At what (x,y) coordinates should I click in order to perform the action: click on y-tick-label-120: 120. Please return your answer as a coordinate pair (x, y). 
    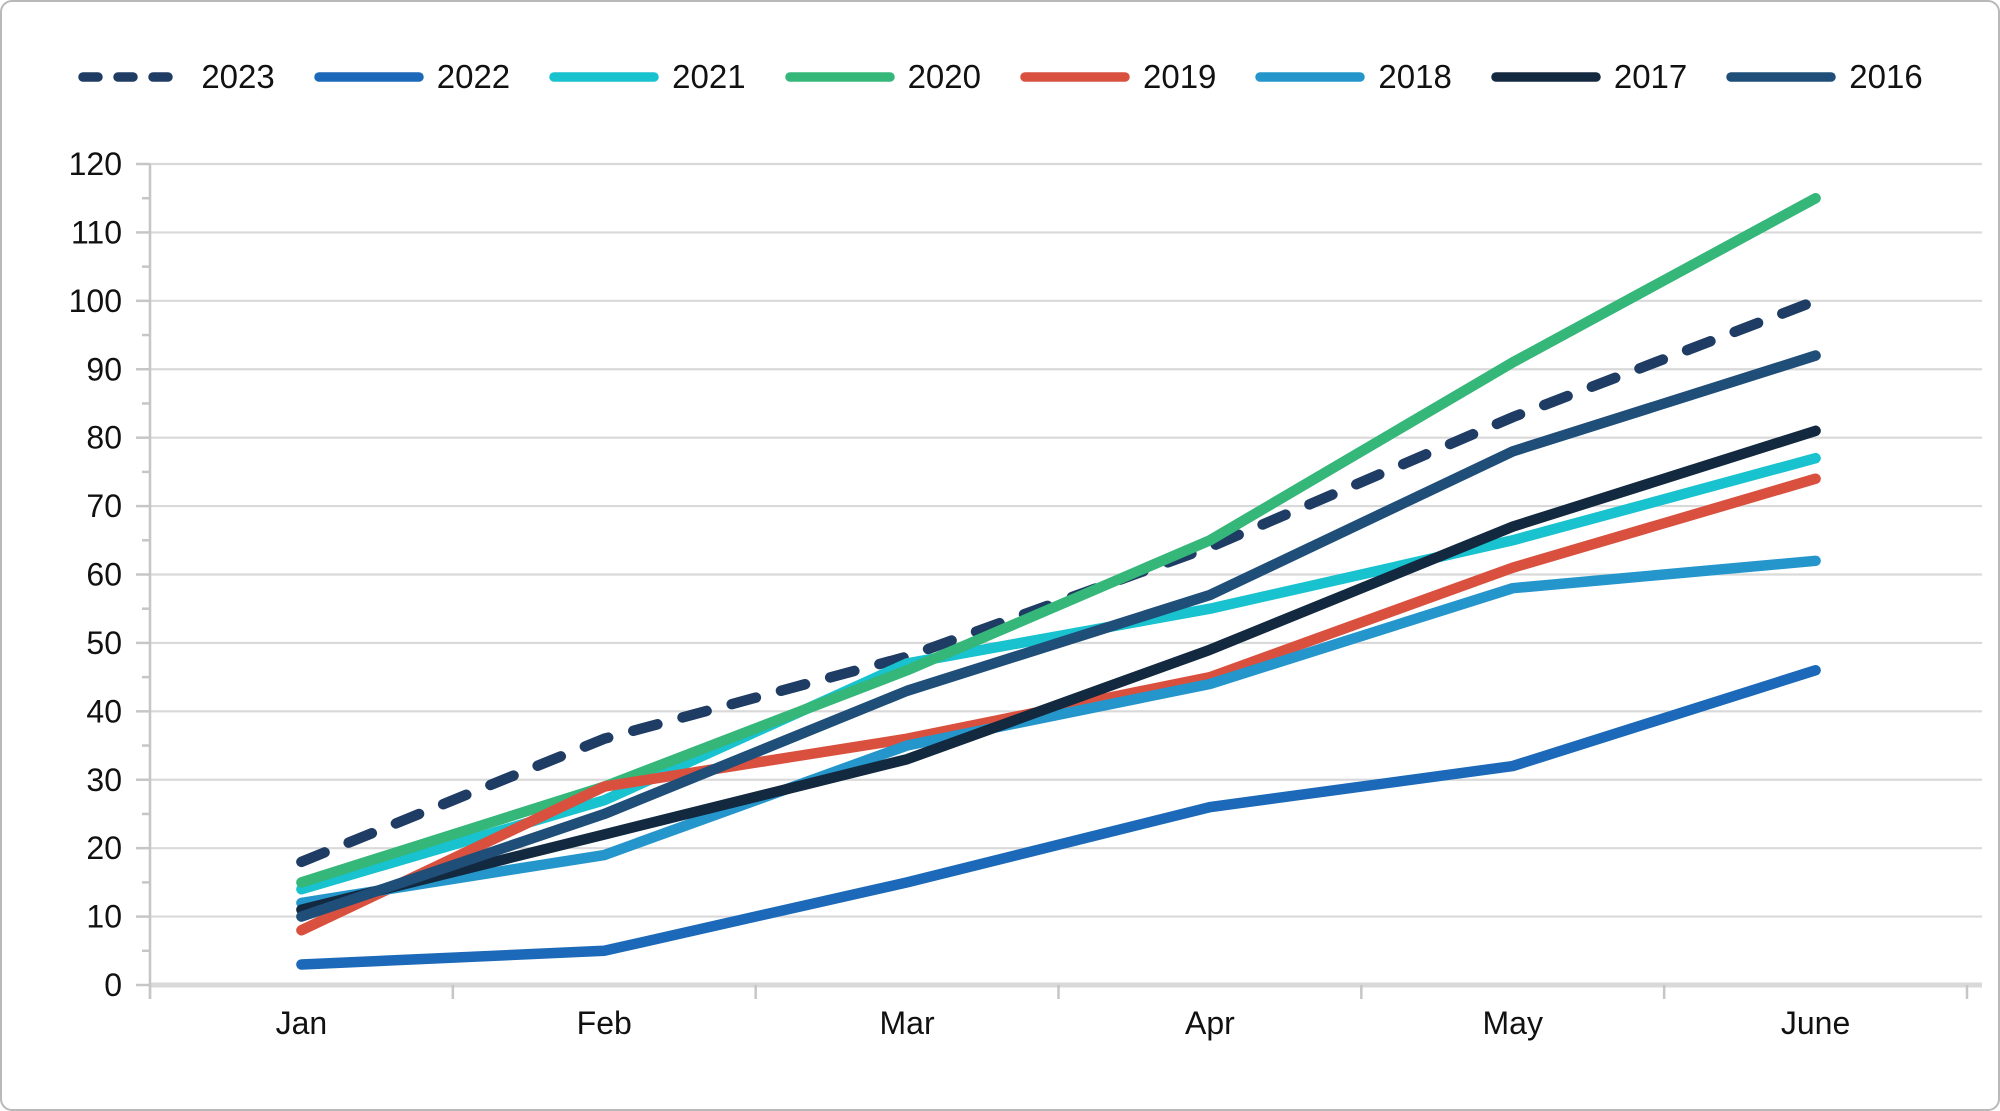
    Looking at the image, I should click on (95, 164).